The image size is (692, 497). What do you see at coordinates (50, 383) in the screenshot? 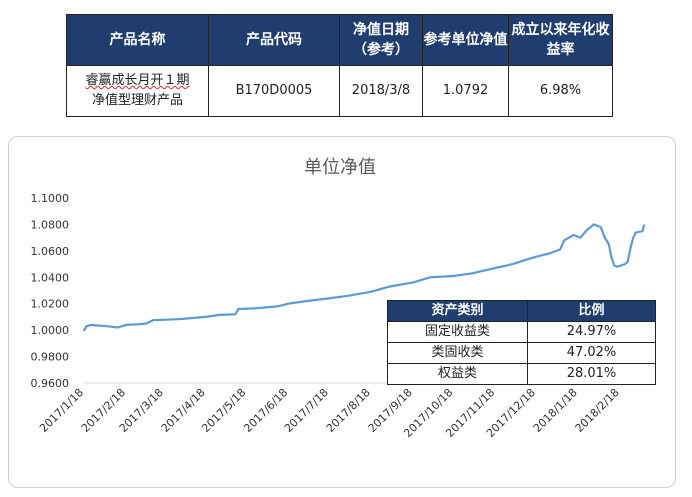
I see `y-tick-label: 0.9600` at bounding box center [50, 383].